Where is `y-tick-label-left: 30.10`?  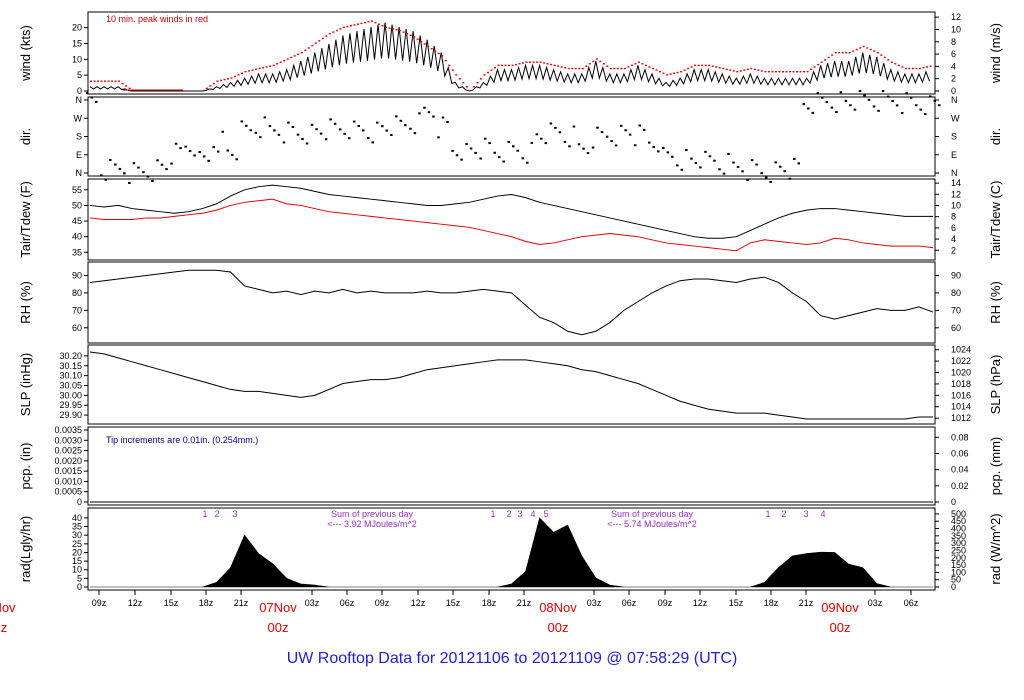 y-tick-label-left: 30.10 is located at coordinates (70, 376).